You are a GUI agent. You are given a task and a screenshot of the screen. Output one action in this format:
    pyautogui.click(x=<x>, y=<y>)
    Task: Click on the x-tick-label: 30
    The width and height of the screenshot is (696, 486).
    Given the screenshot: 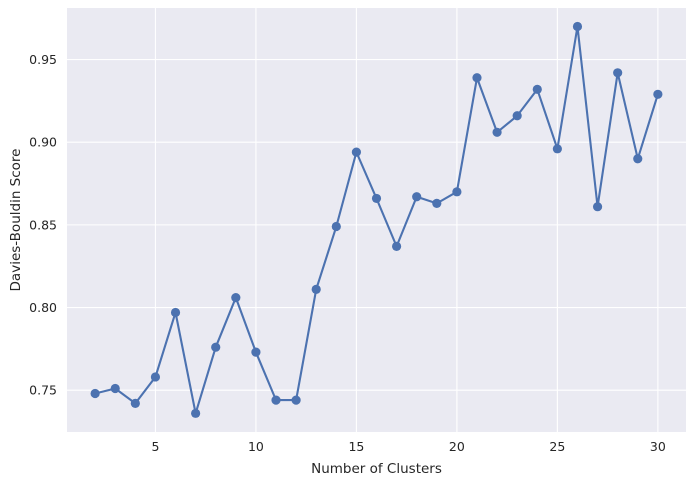 What is the action you would take?
    pyautogui.click(x=658, y=446)
    